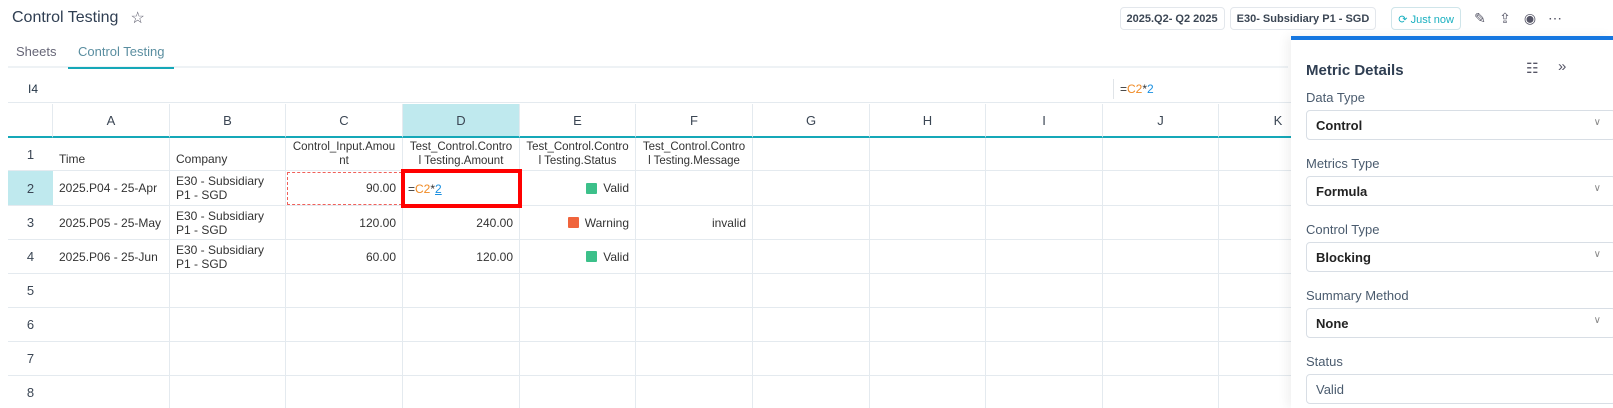 Image resolution: width=1613 pixels, height=408 pixels. What do you see at coordinates (1480, 18) in the screenshot?
I see `palette-icon: ✎` at bounding box center [1480, 18].